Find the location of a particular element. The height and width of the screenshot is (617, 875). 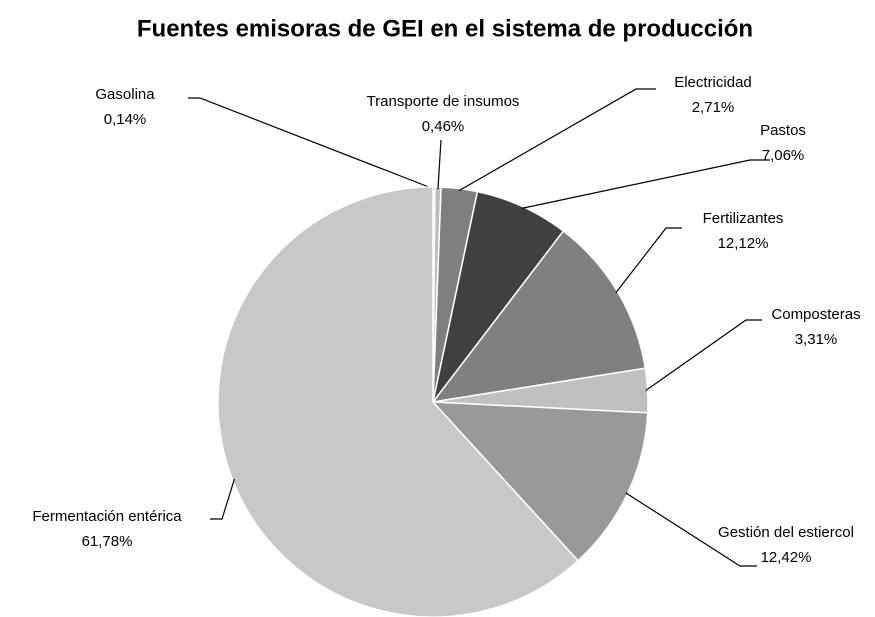

slice-value-label: 12,42% is located at coordinates (786, 557).